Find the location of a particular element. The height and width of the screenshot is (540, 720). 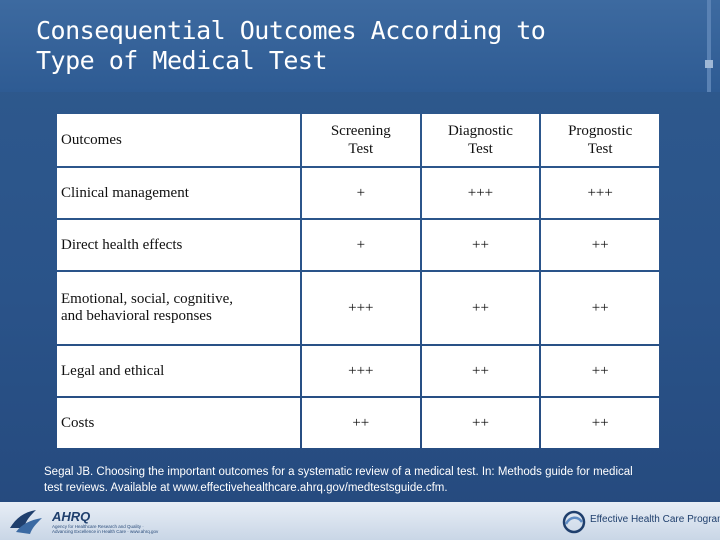

table-row: Direct health effects + ++ ++ is located at coordinates (358, 245).